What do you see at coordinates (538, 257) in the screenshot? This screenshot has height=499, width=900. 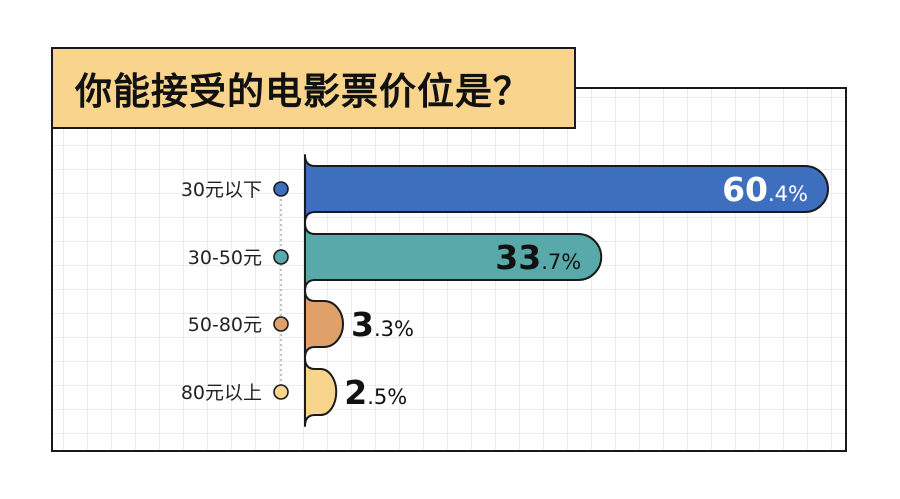 I see `value-label-2: 33.7%` at bounding box center [538, 257].